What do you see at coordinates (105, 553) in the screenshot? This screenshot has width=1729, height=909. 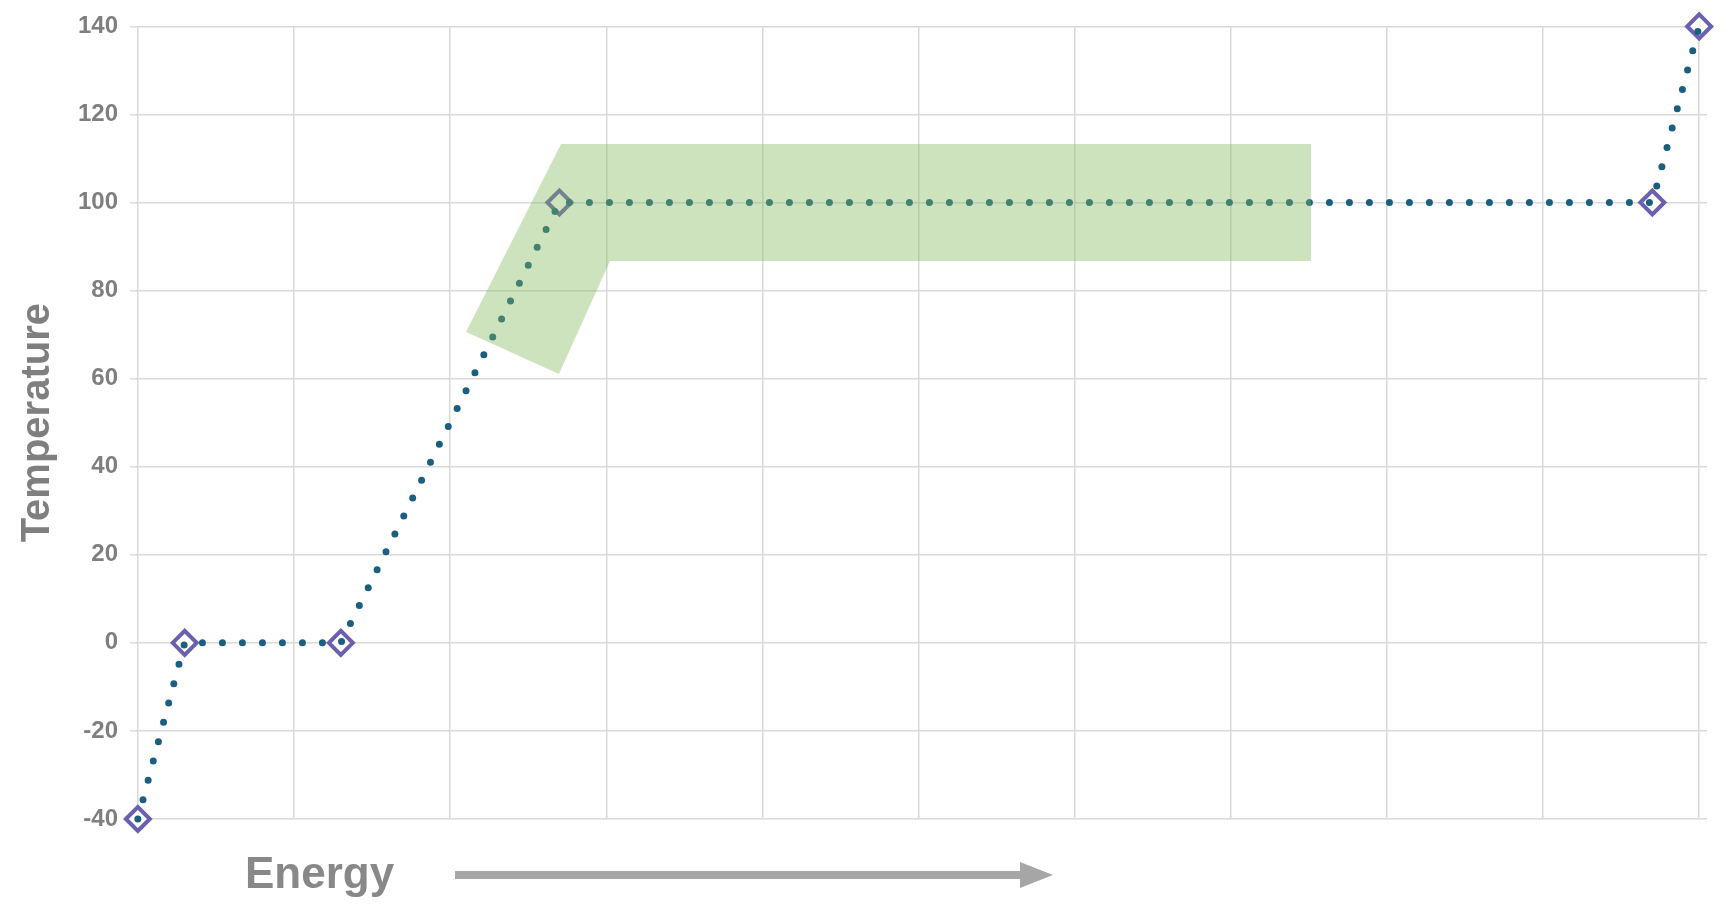 I see `y-tick-label: 20` at bounding box center [105, 553].